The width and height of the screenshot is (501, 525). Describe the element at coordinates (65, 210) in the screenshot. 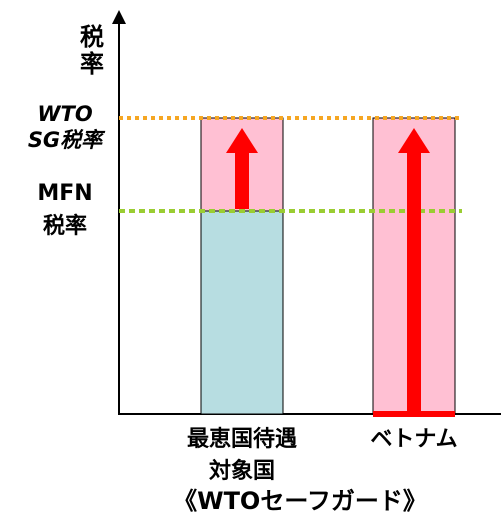

I see `mfn-rate-label: MFN 税率` at that location.